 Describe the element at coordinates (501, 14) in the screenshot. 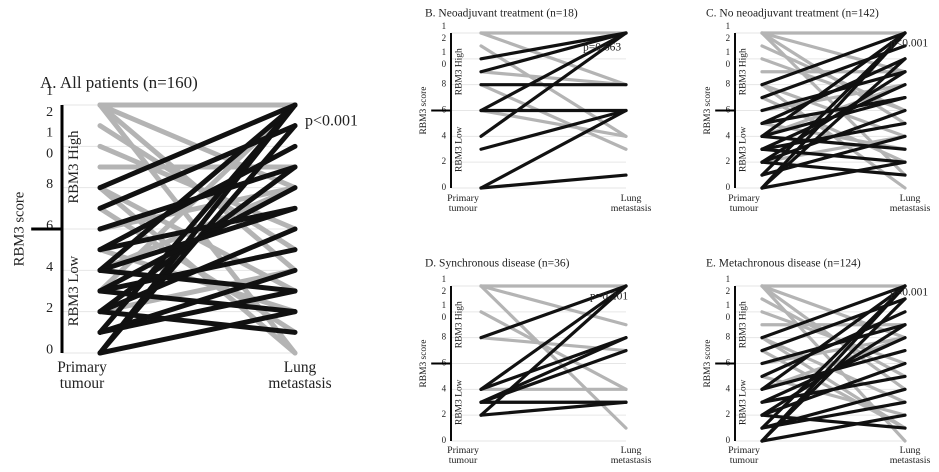

I see `panel-title: B. Neoadjuvant treatment (n=18)` at that location.